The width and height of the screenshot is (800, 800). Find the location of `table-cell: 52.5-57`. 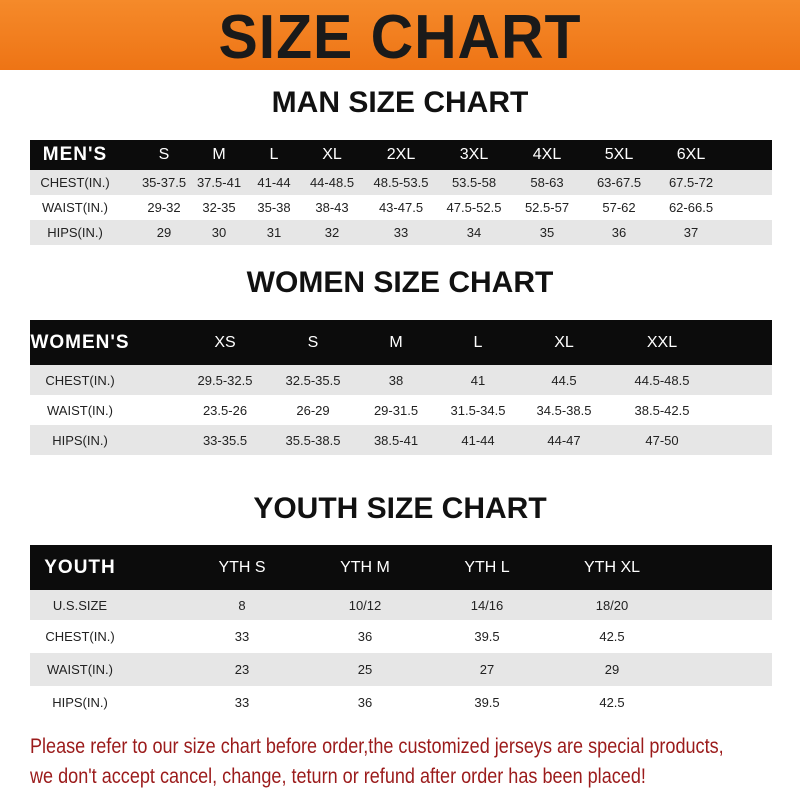

table-cell: 52.5-57 is located at coordinates (547, 207).